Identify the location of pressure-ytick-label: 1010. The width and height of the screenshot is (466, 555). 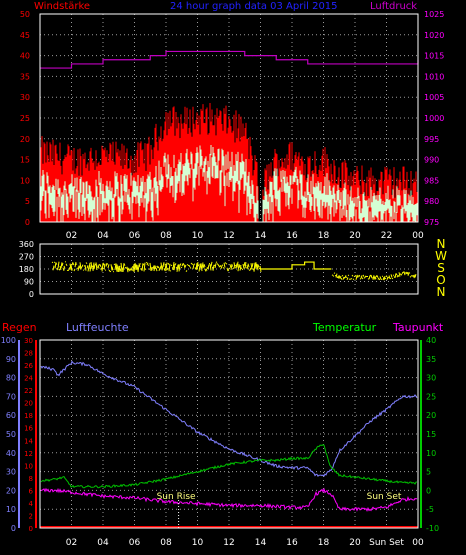
(434, 76).